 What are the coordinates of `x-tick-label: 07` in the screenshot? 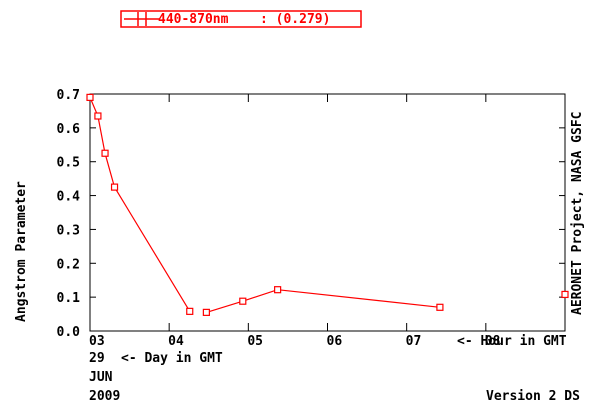 It's located at (414, 341).